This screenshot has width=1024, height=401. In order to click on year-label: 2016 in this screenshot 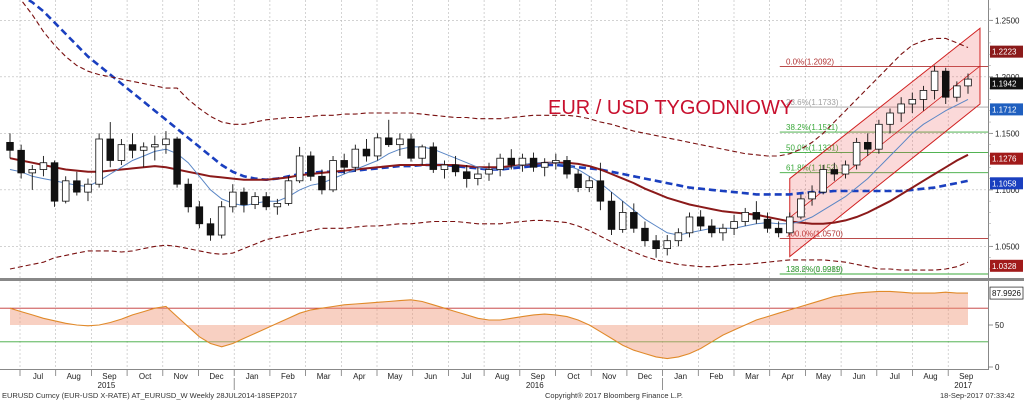, I will do `click(535, 385)`.